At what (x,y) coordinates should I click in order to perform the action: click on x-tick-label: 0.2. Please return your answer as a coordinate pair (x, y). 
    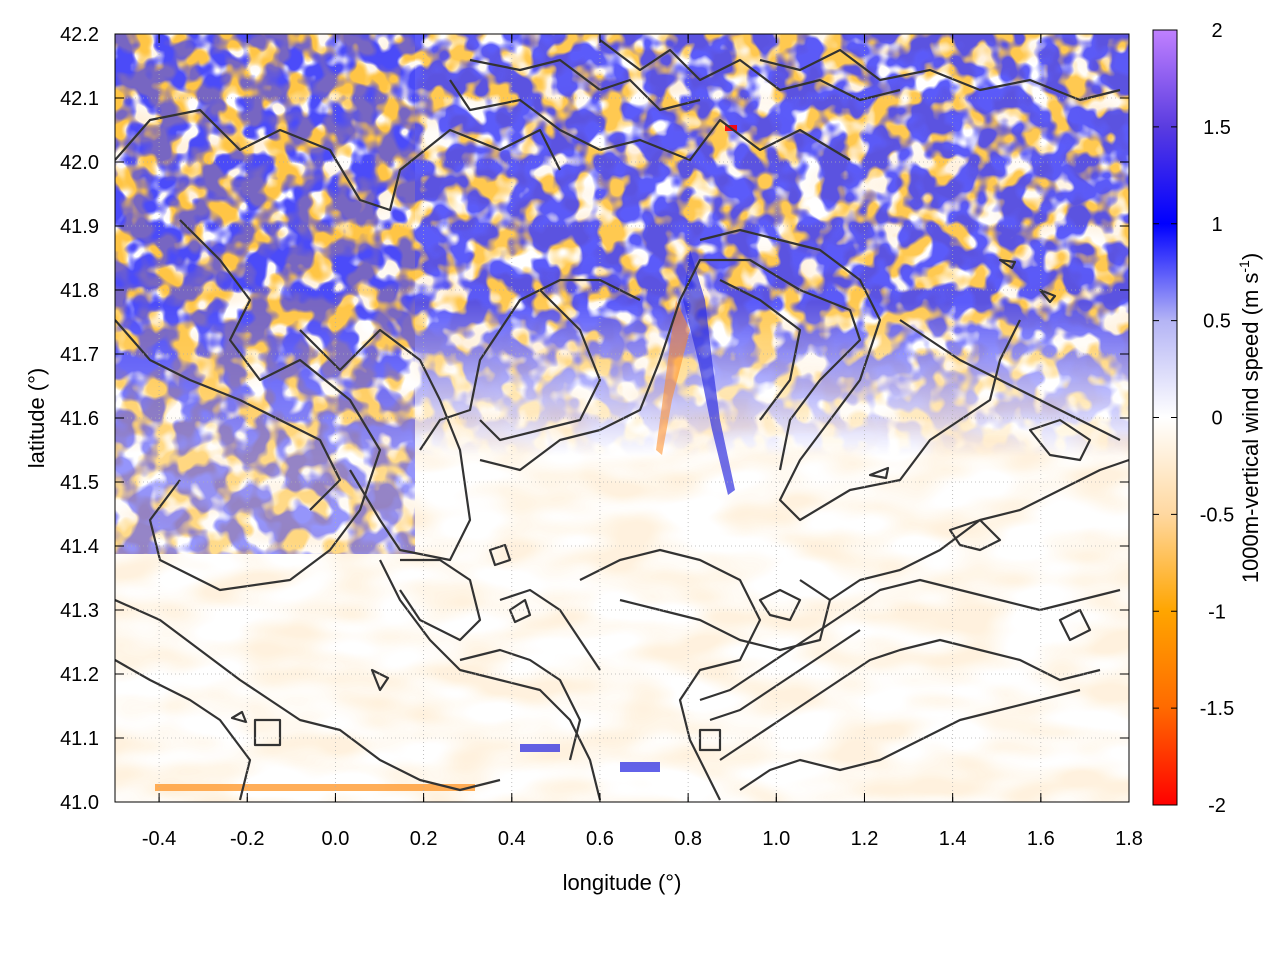
    Looking at the image, I should click on (424, 839).